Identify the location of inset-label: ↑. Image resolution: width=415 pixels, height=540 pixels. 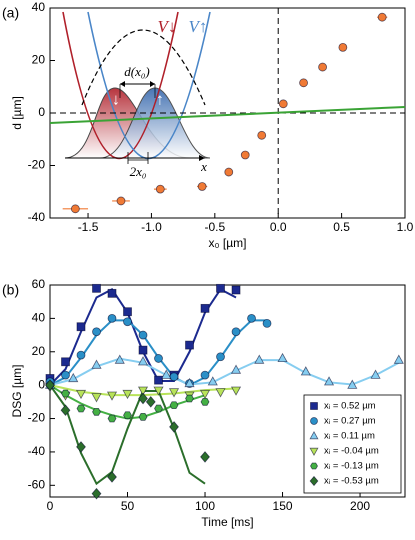
(160, 100).